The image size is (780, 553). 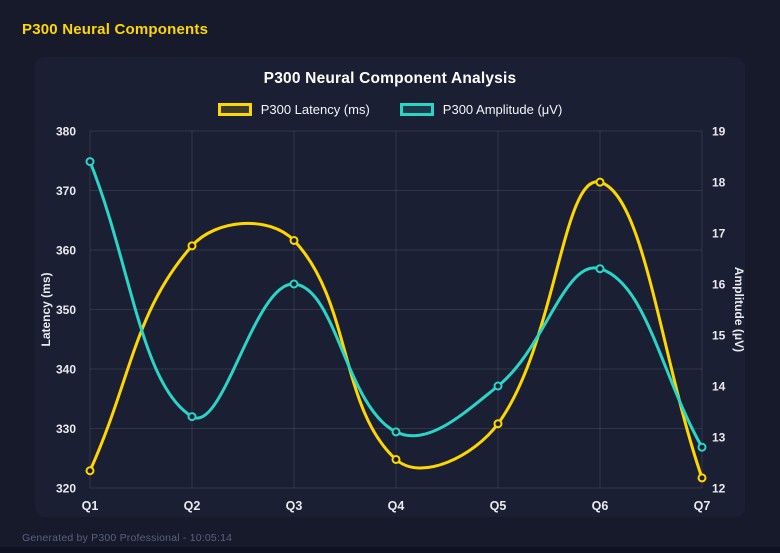 I want to click on svg-text: 18, so click(x=719, y=183).